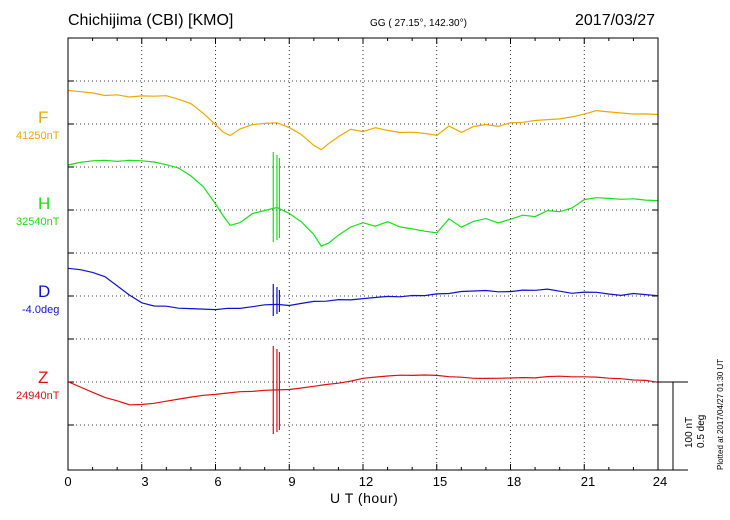 The width and height of the screenshot is (730, 520). I want to click on series-name-H: H, so click(44, 203).